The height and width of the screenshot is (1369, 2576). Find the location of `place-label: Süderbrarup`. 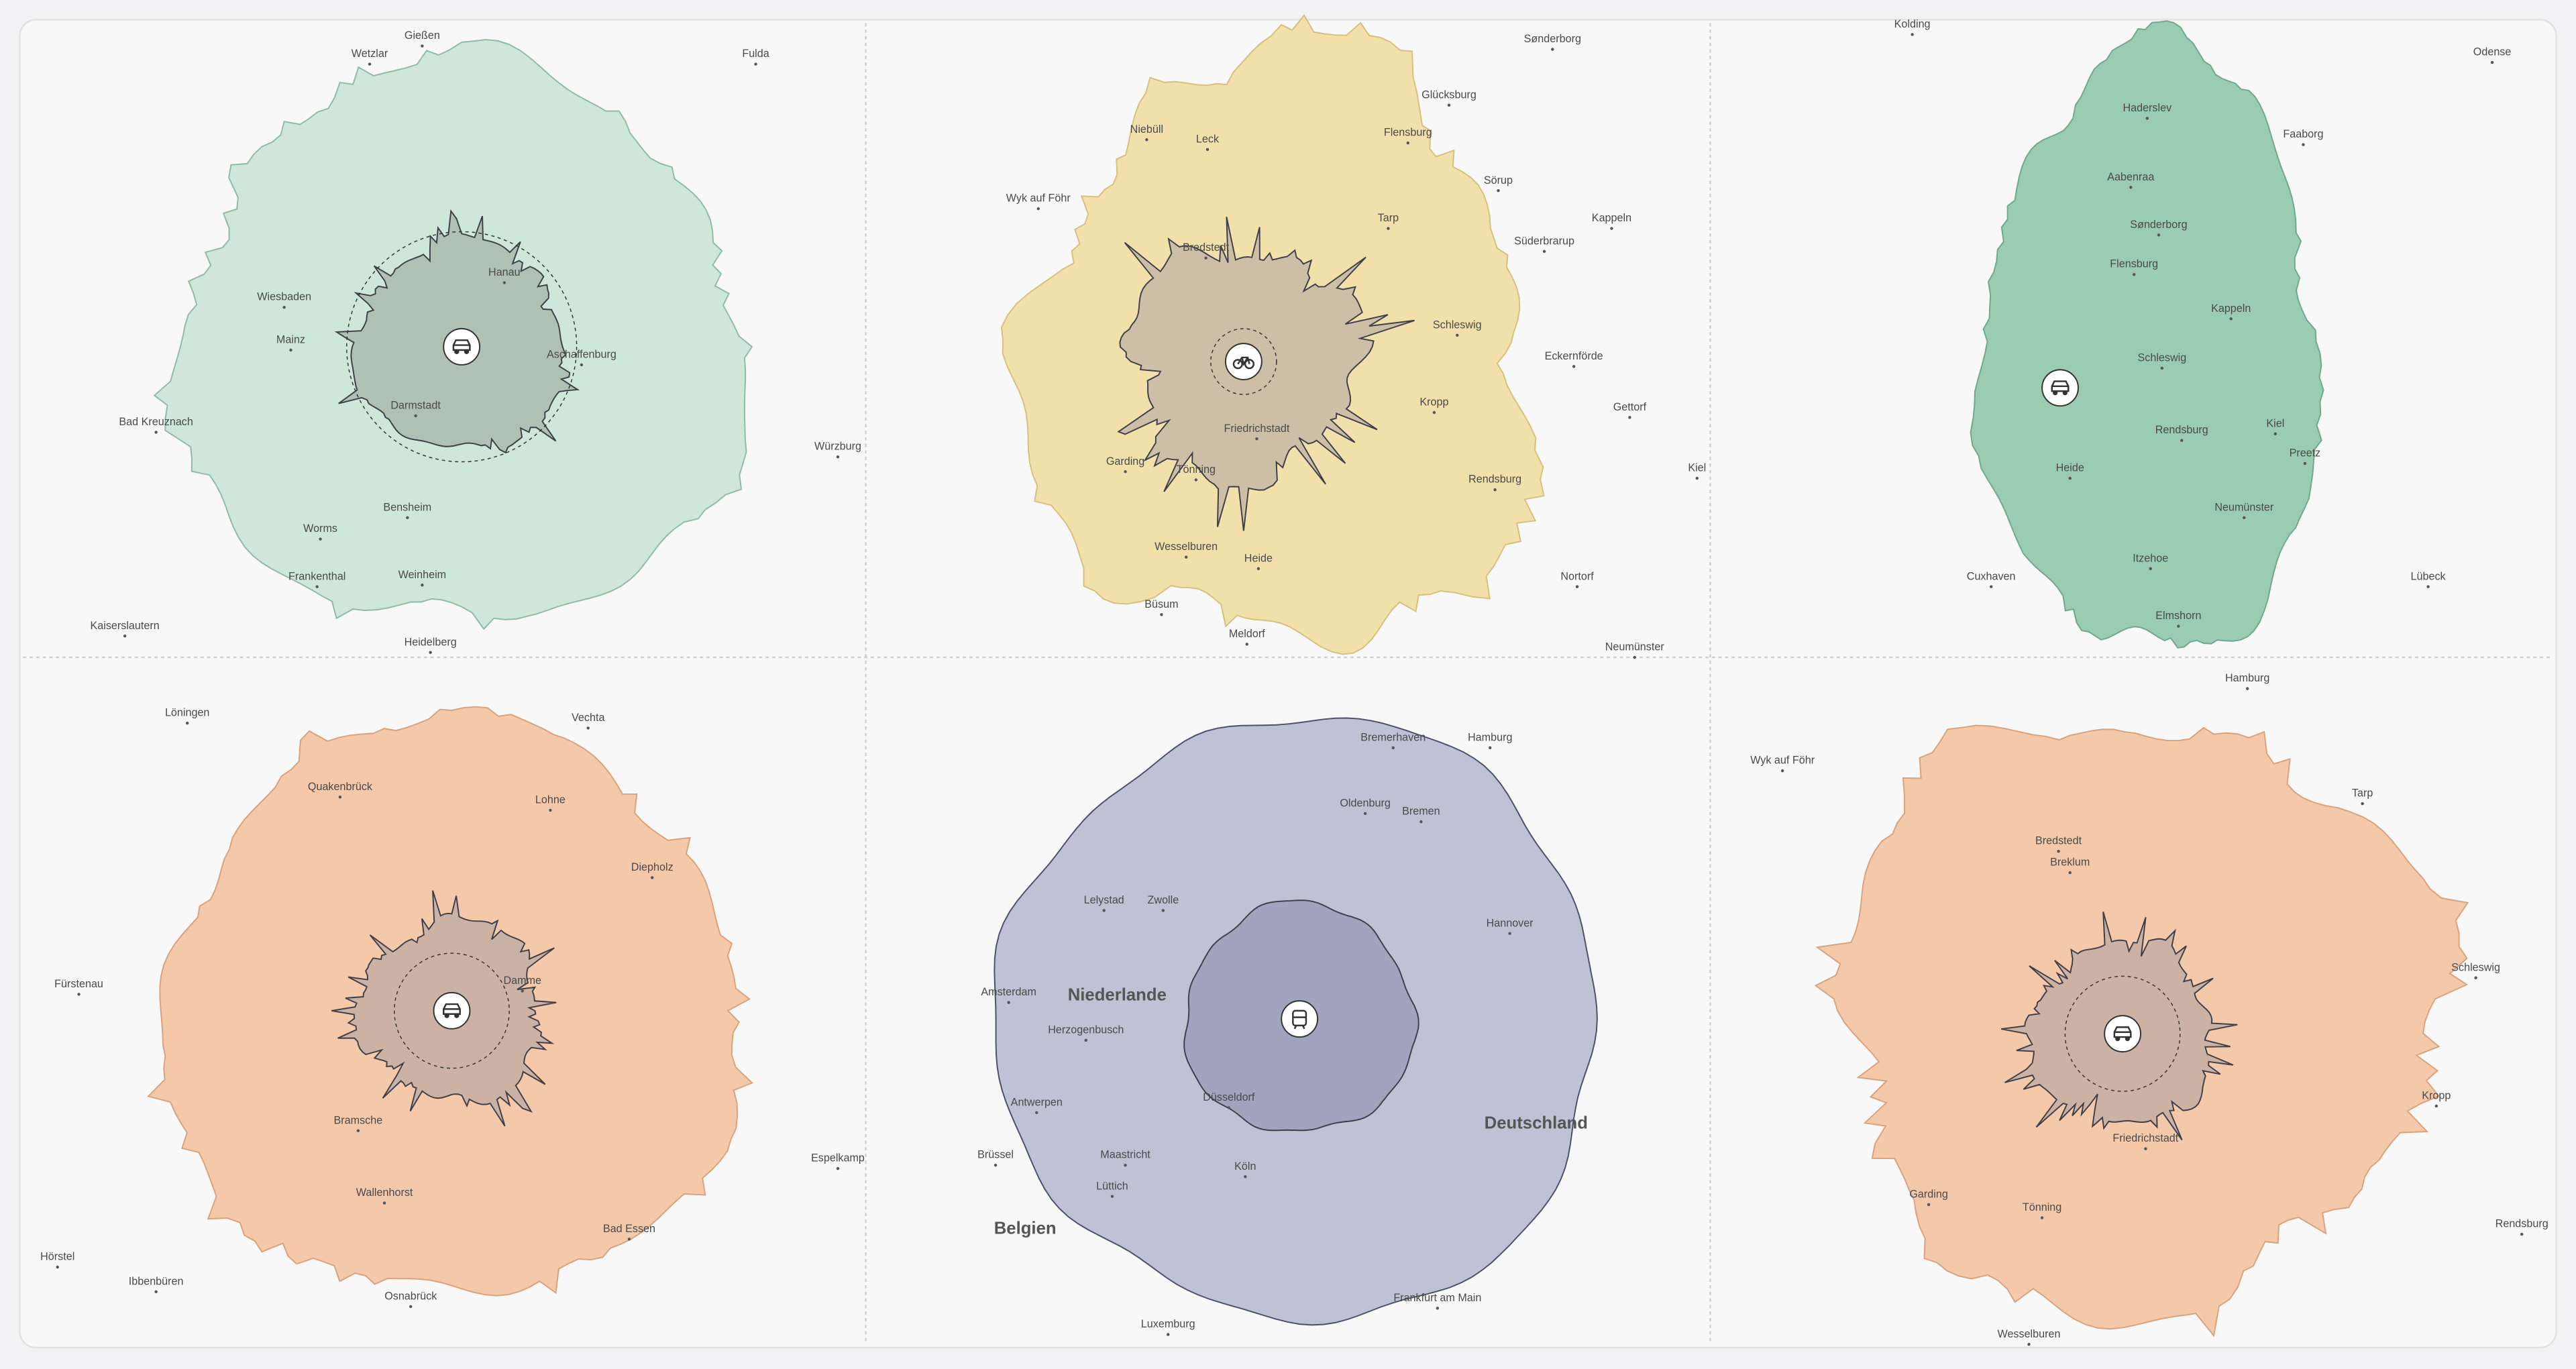

place-label: Süderbrarup is located at coordinates (1544, 241).